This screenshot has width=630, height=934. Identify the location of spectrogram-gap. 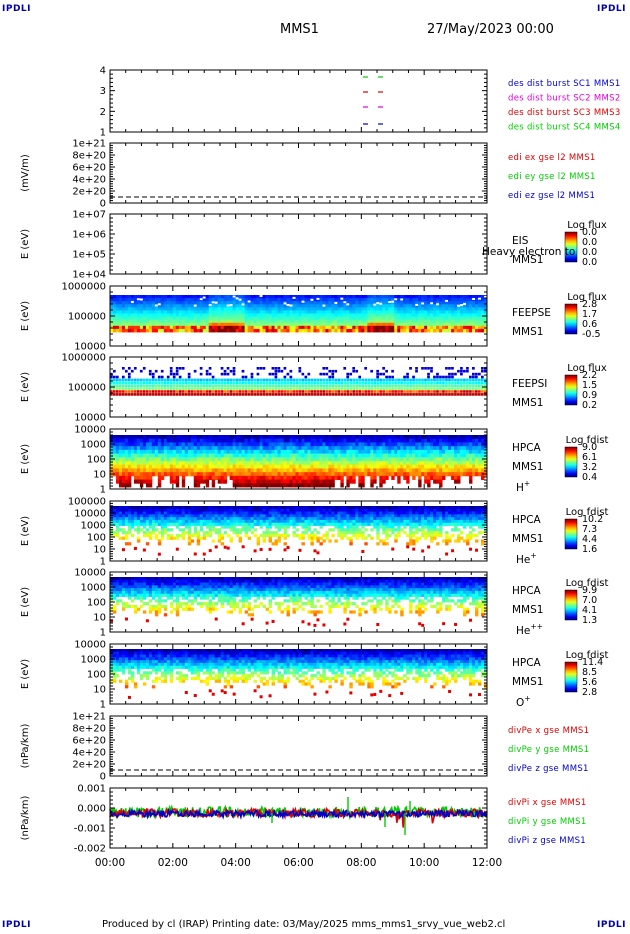
(195, 305).